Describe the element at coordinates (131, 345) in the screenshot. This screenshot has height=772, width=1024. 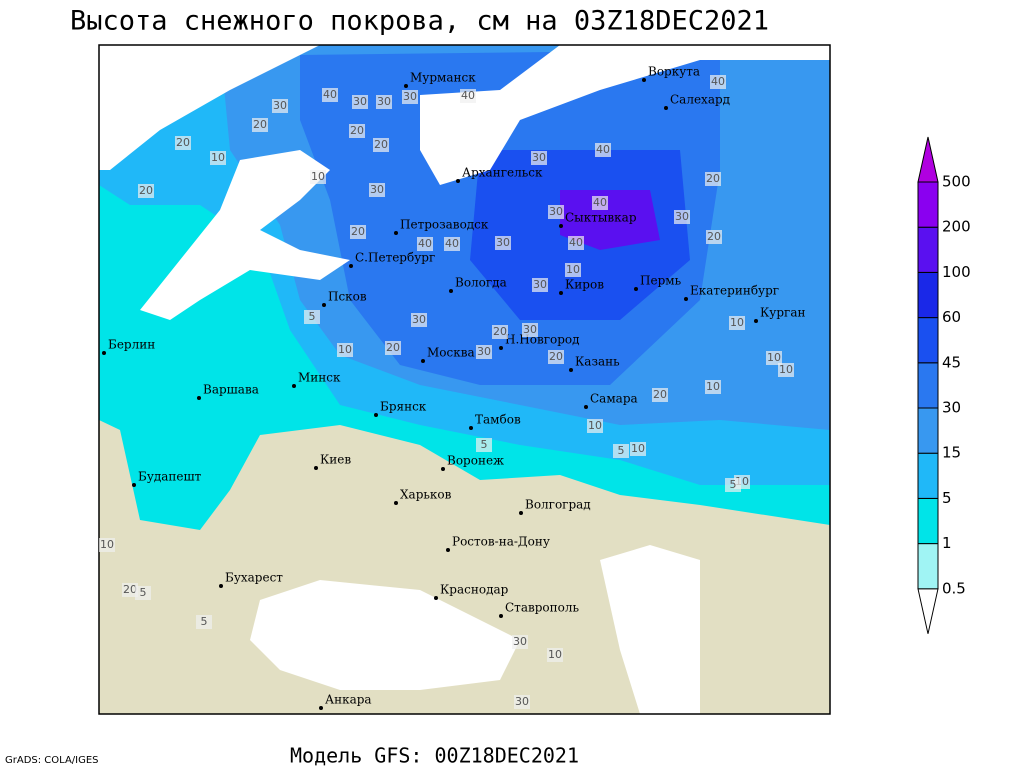
I see `city-label: Берлин` at that location.